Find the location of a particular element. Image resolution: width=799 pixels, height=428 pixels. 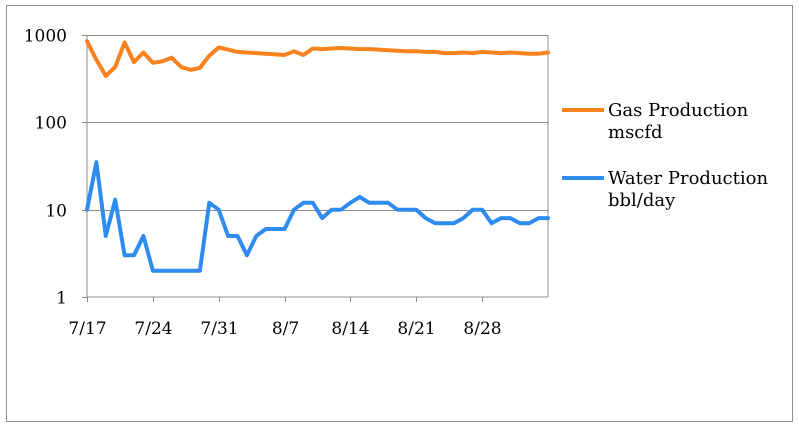

x-tick-label: 8/14 is located at coordinates (350, 329).